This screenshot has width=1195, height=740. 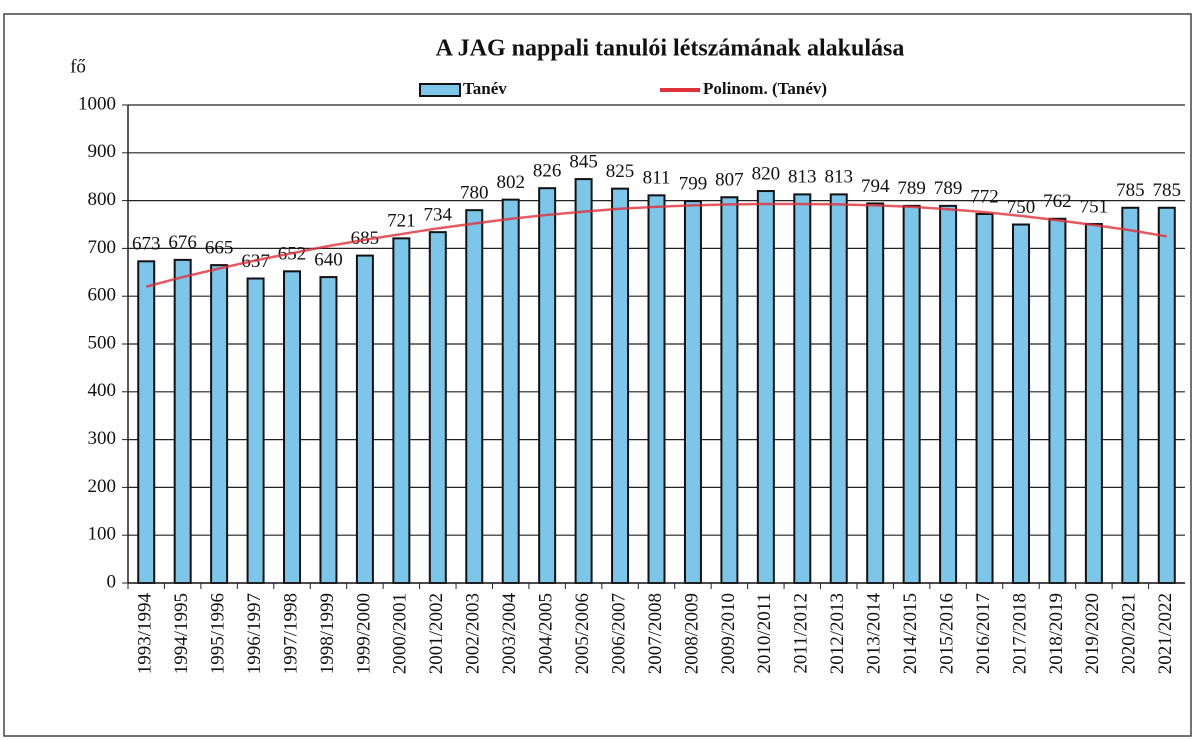 I want to click on x-tick-label: 2004/2005, so click(x=546, y=633).